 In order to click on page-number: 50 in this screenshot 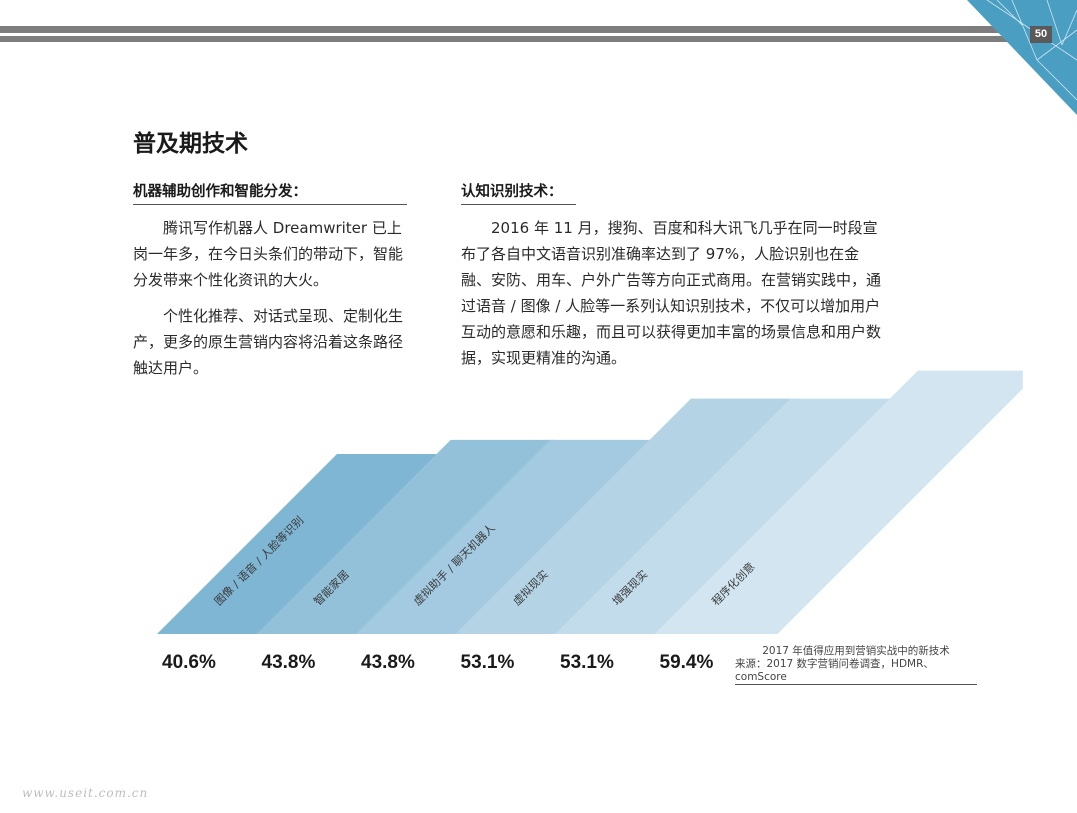, I will do `click(1041, 34)`.